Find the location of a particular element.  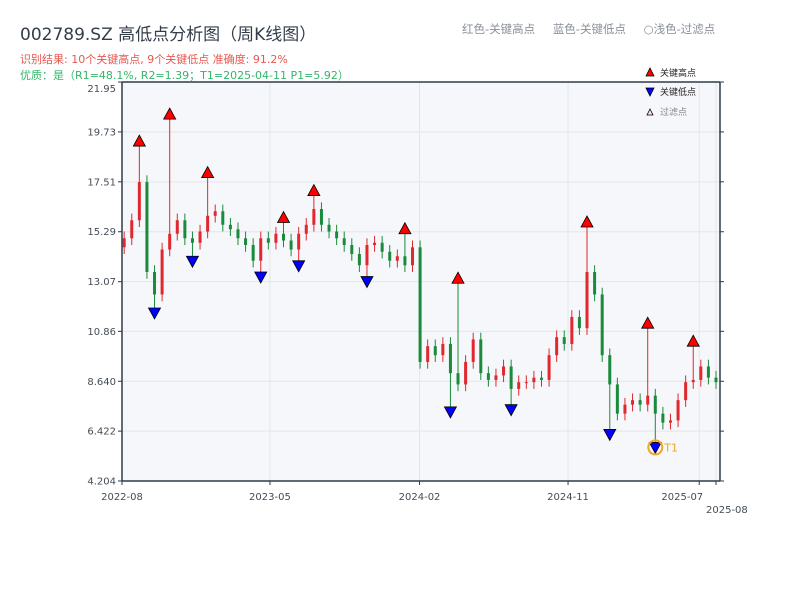

legend: 关键高点 关键低点 过滤点 is located at coordinates (670, 92).